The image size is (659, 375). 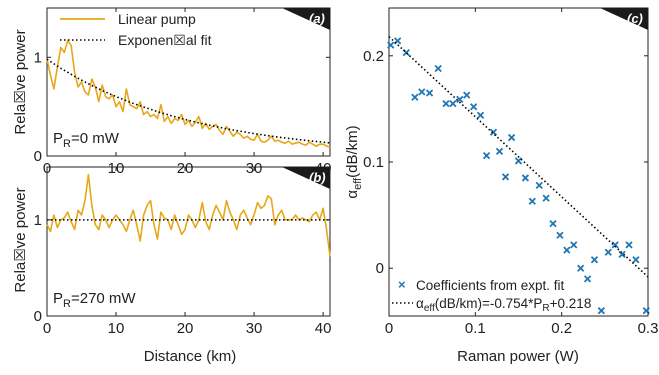 I want to click on a-series-0-data-line, so click(x=188, y=93).